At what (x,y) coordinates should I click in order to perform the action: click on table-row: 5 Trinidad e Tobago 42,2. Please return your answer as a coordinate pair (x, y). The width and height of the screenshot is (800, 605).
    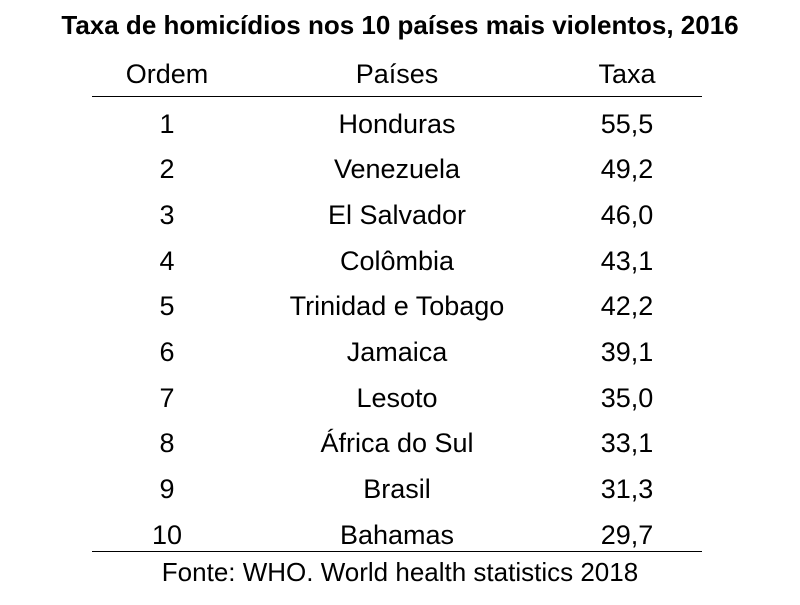
    Looking at the image, I should click on (397, 307).